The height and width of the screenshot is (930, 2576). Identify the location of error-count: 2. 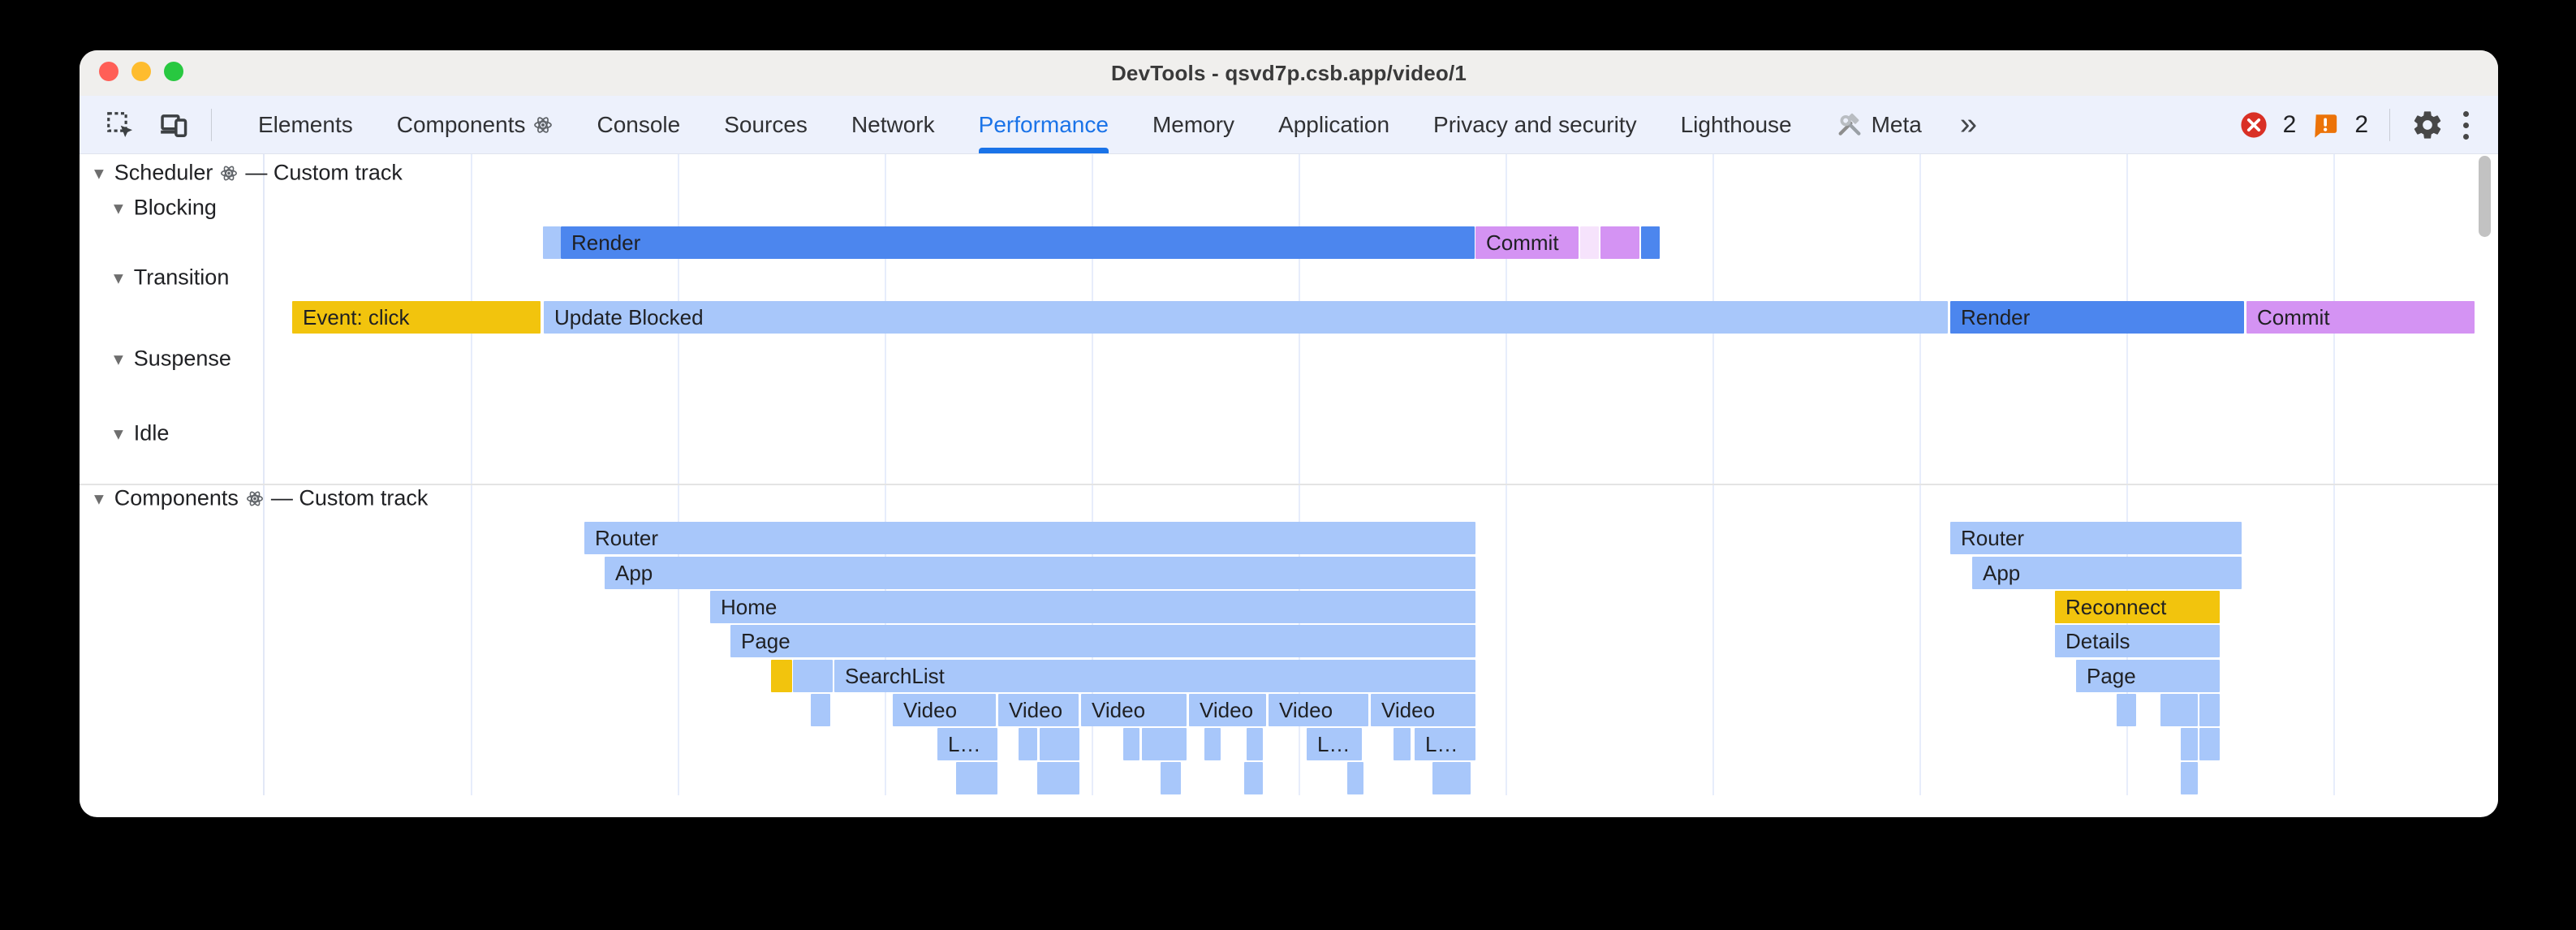
(2290, 124).